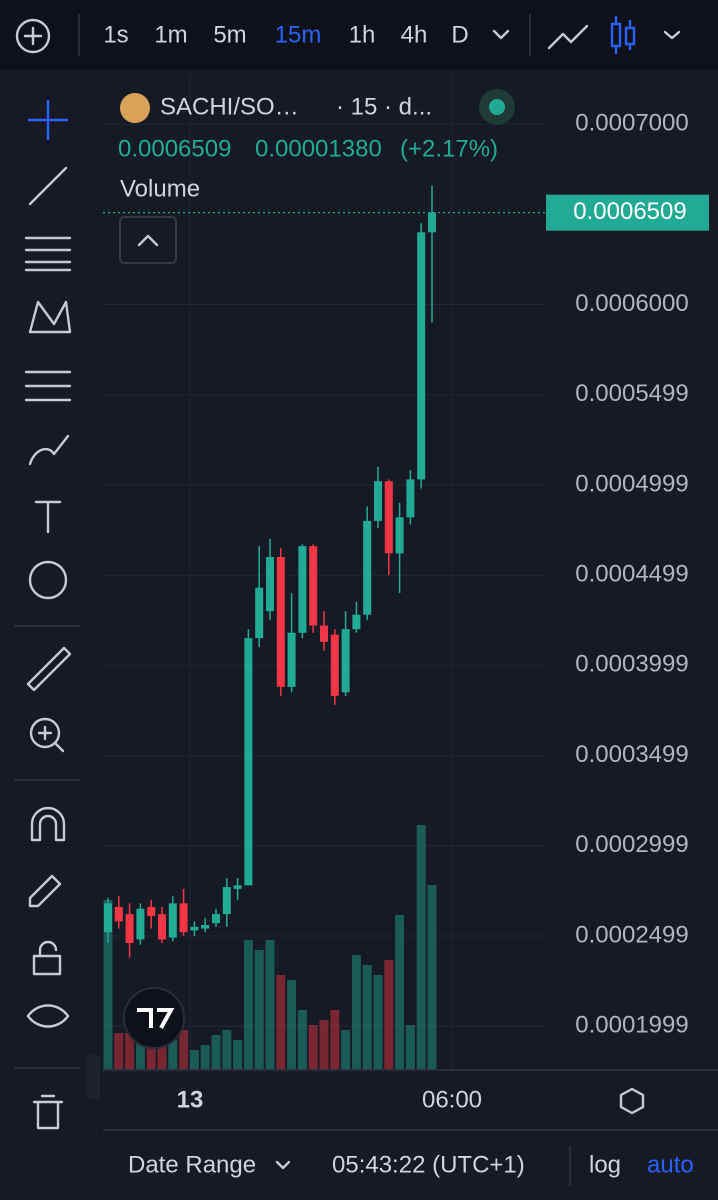  I want to click on text-tool, so click(48, 517).